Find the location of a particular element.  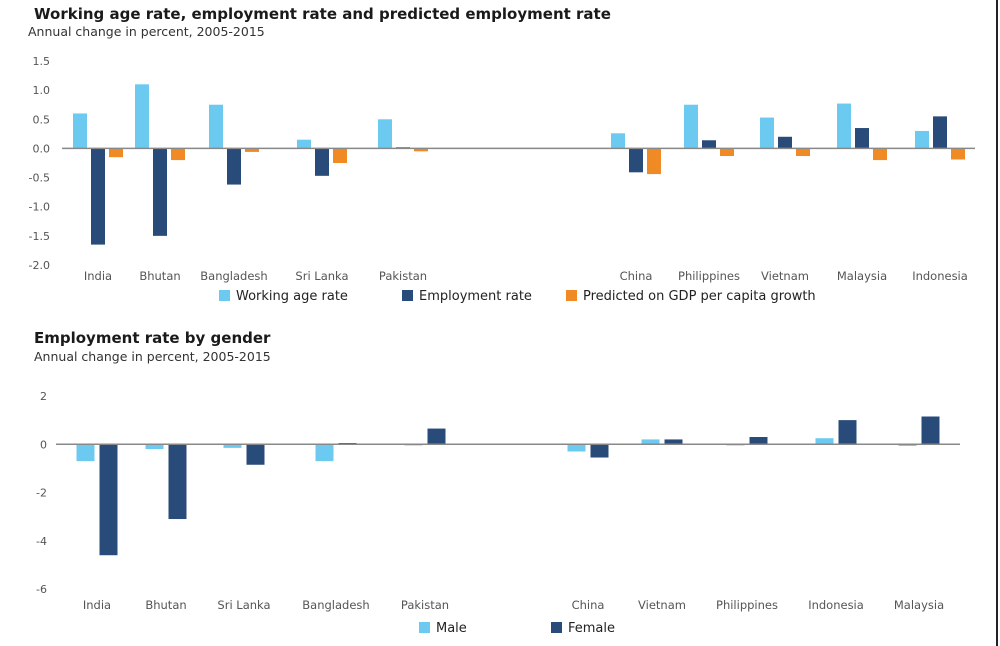

c1-bar-working-sri-lanka is located at coordinates (304, 144).